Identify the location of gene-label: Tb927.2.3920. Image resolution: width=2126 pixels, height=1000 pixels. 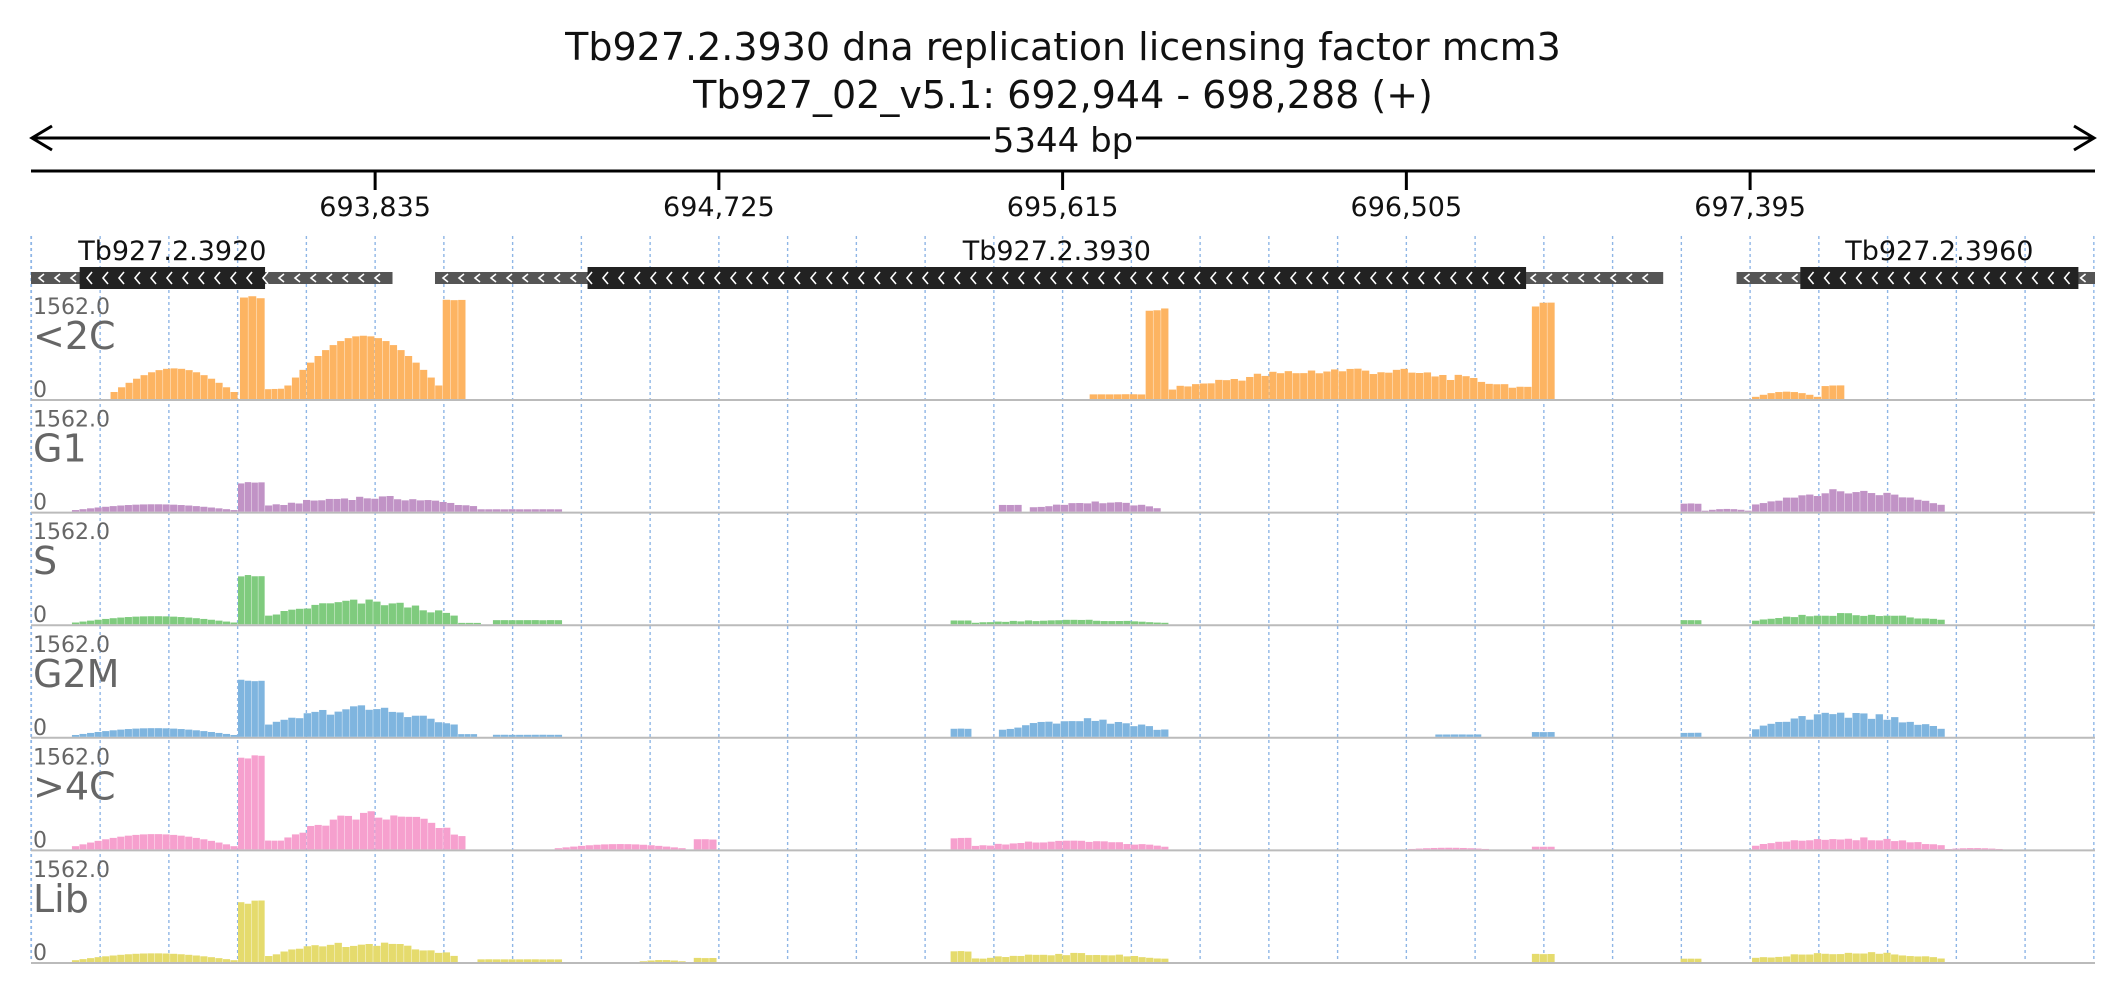
(171, 251).